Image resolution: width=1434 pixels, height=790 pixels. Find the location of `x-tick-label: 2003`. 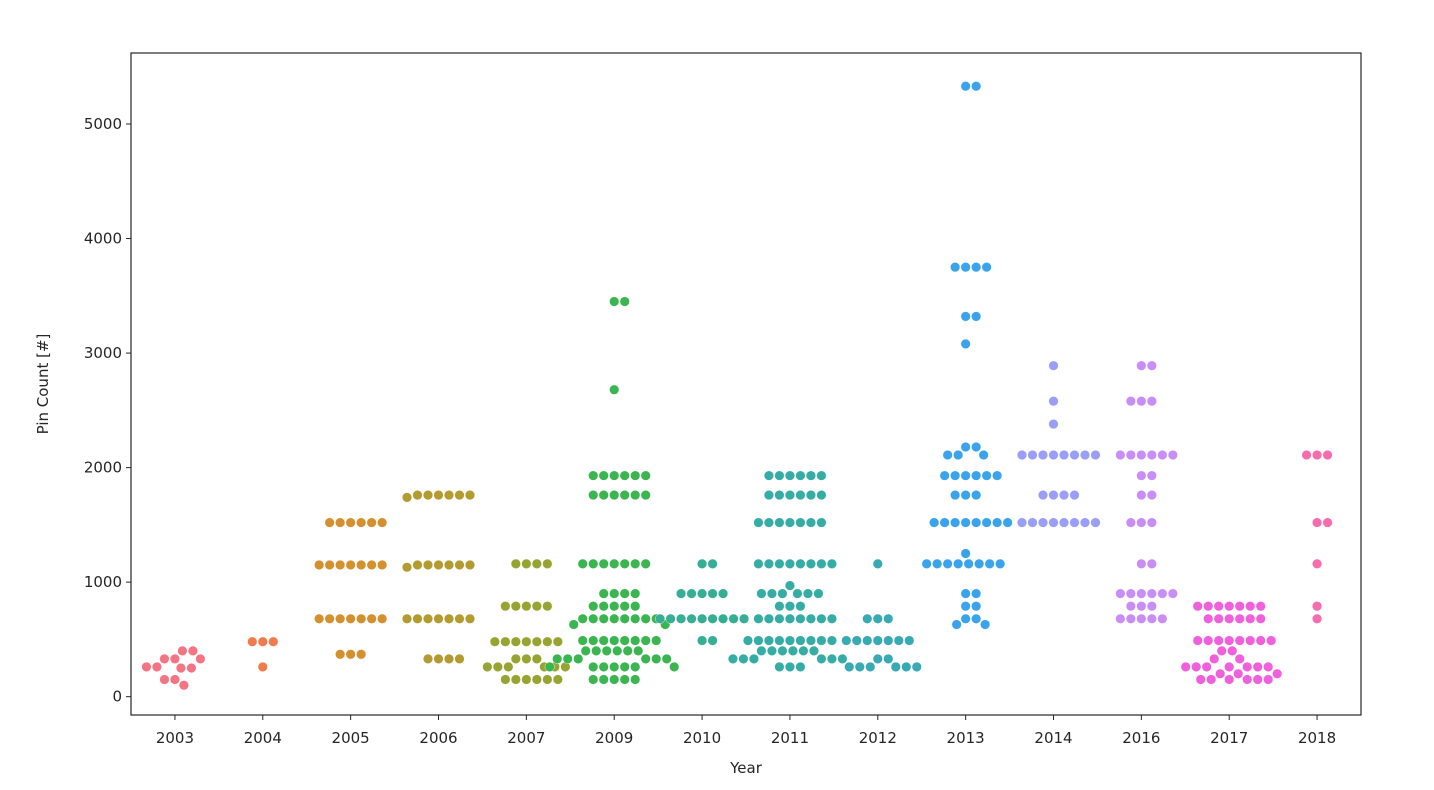

x-tick-label: 2003 is located at coordinates (175, 738).